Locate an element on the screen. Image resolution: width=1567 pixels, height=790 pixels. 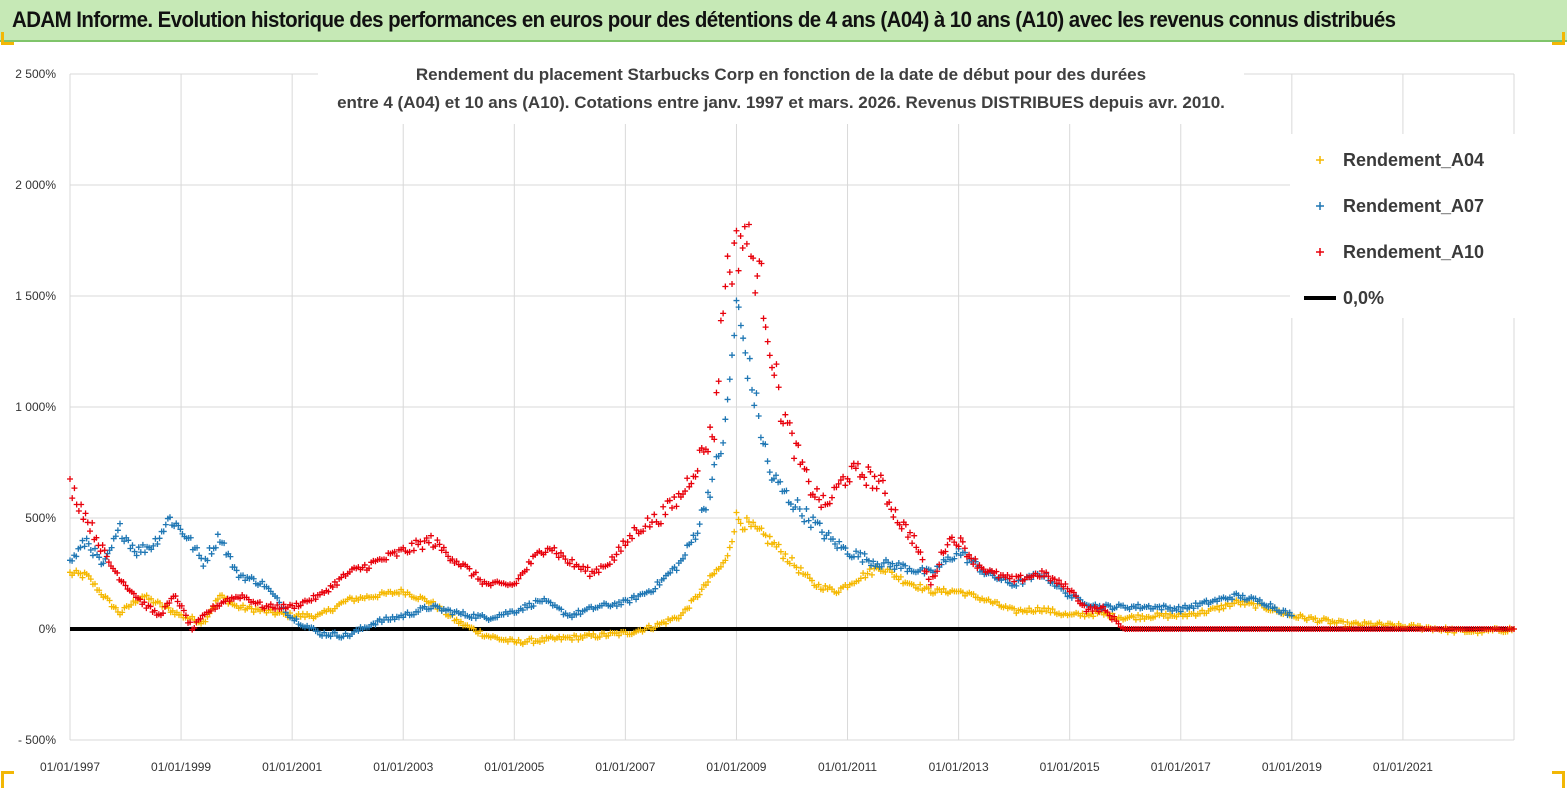
legend-label: 0,0% is located at coordinates (1363, 298).